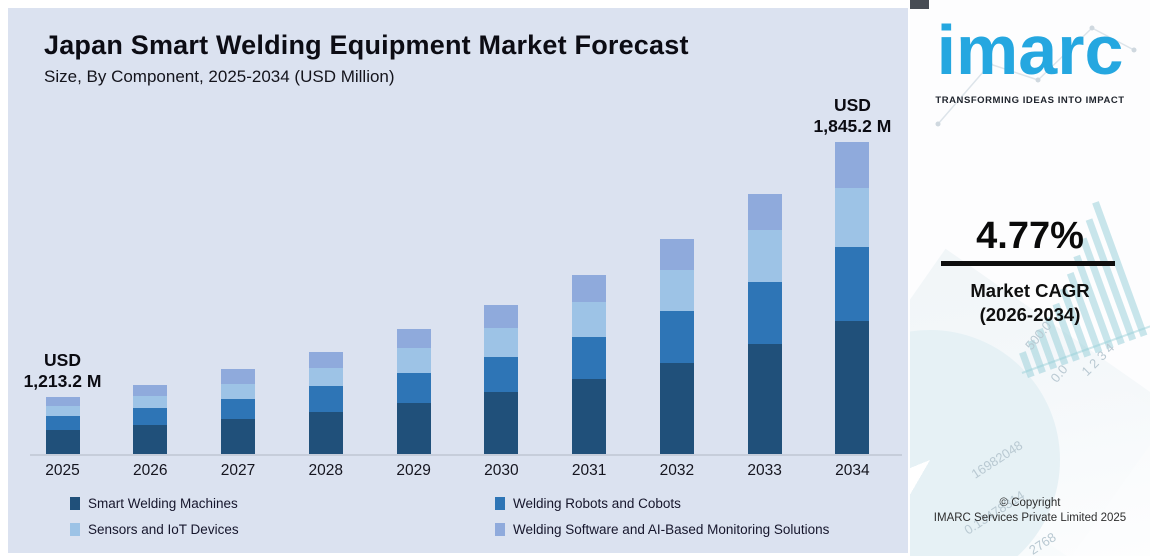  I want to click on stacked-bar-2034, so click(852, 298).